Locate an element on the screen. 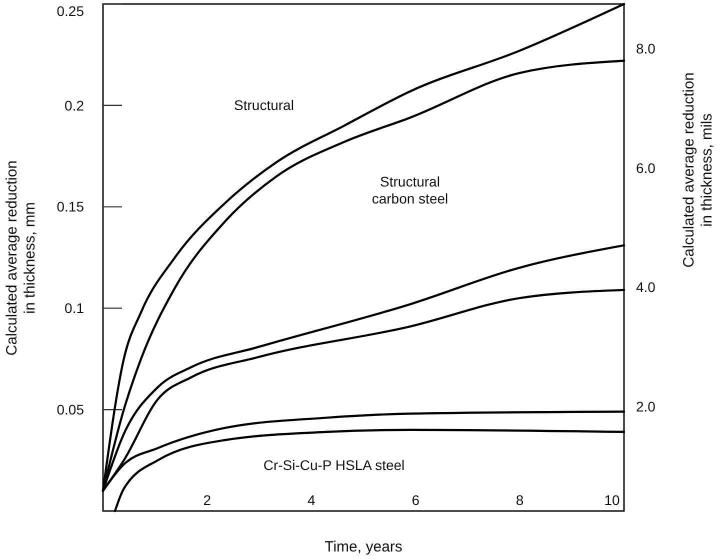 This screenshot has height=559, width=723. y2-tick-label: 4.0 is located at coordinates (646, 287).